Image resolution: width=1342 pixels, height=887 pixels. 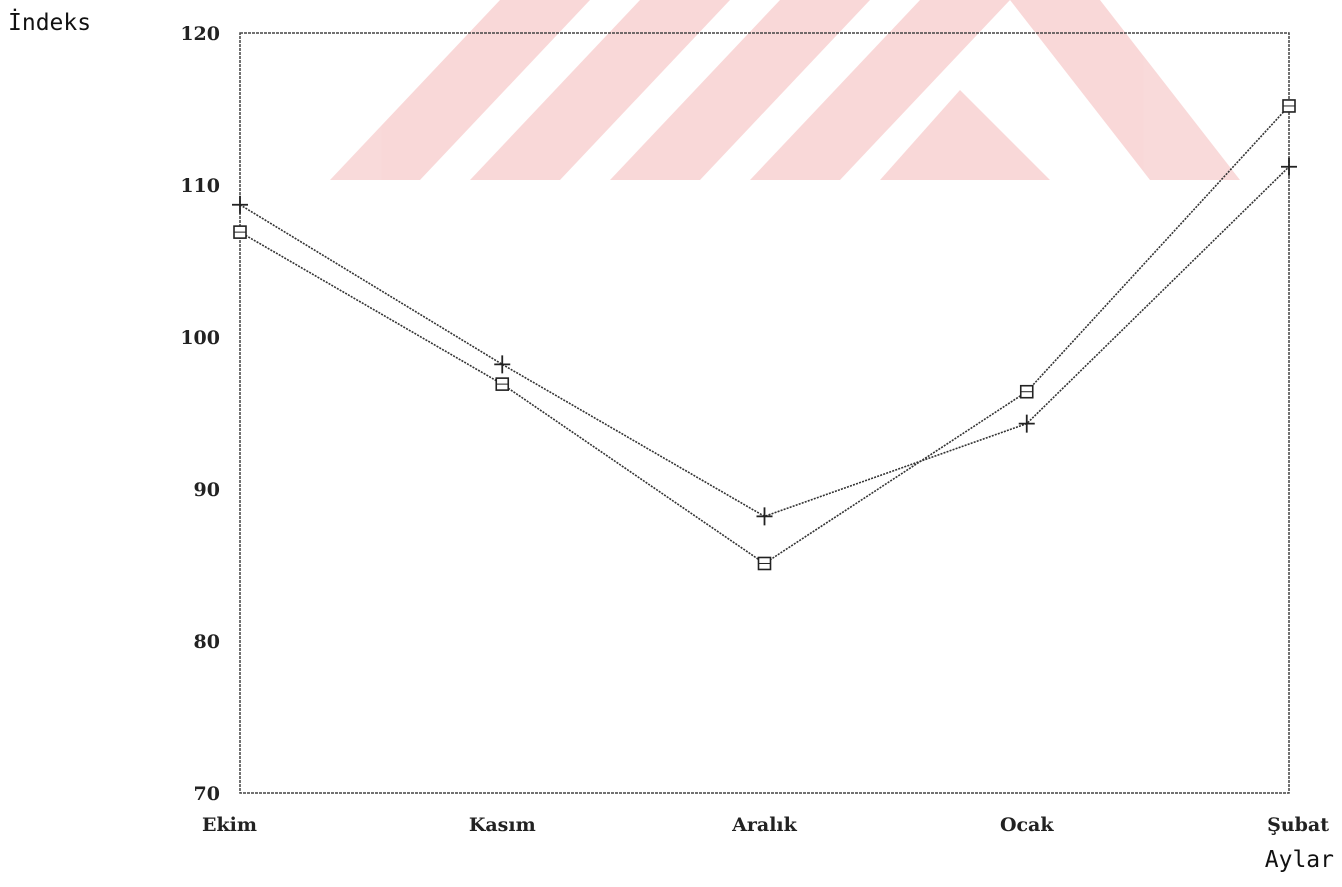 I want to click on x-tick-label: Ocak, so click(x=1027, y=825).